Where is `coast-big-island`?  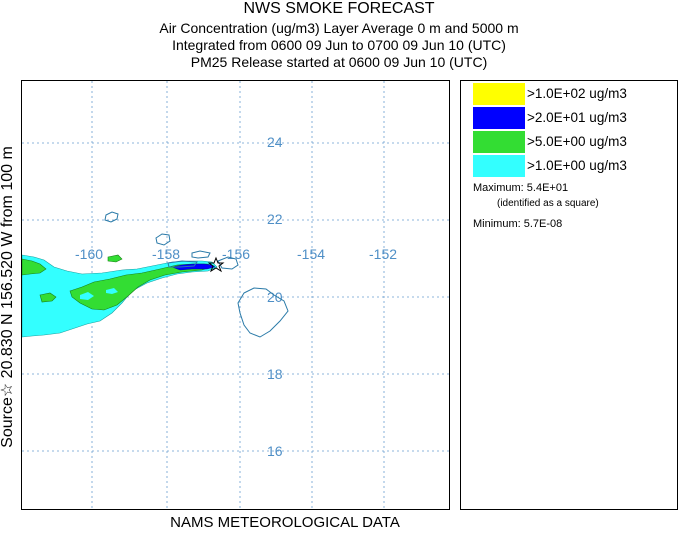 coast-big-island is located at coordinates (263, 312).